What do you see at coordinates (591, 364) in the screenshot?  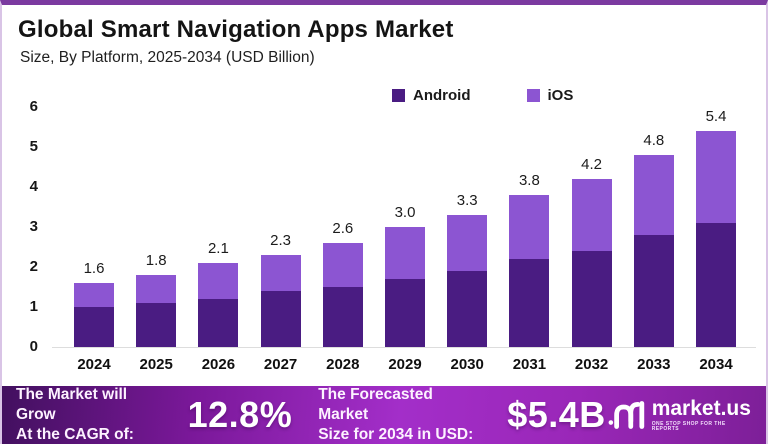 I see `x-axis-tick-label: 2032` at bounding box center [591, 364].